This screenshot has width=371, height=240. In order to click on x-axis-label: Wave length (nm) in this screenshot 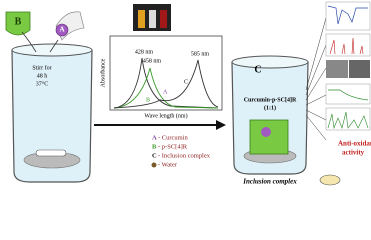, I will do `click(165, 115)`.